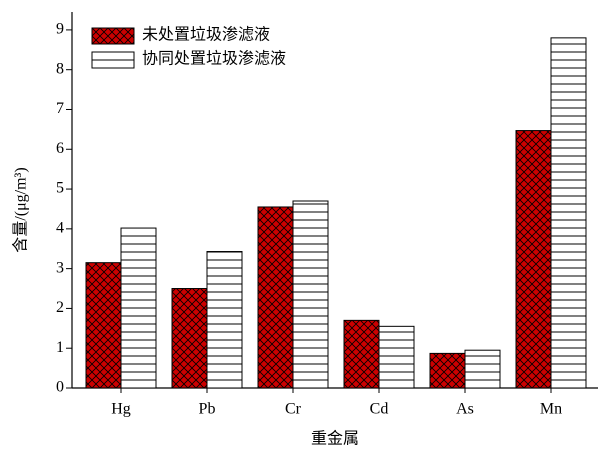  I want to click on x-axis-label: 重金属, so click(335, 439).